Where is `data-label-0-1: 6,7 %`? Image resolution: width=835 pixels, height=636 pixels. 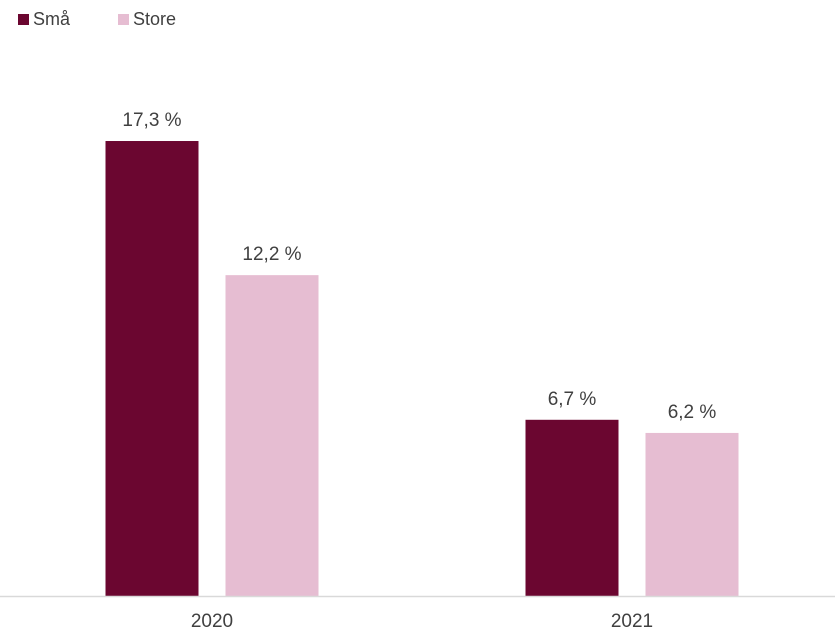
data-label-0-1: 6,7 % is located at coordinates (572, 399).